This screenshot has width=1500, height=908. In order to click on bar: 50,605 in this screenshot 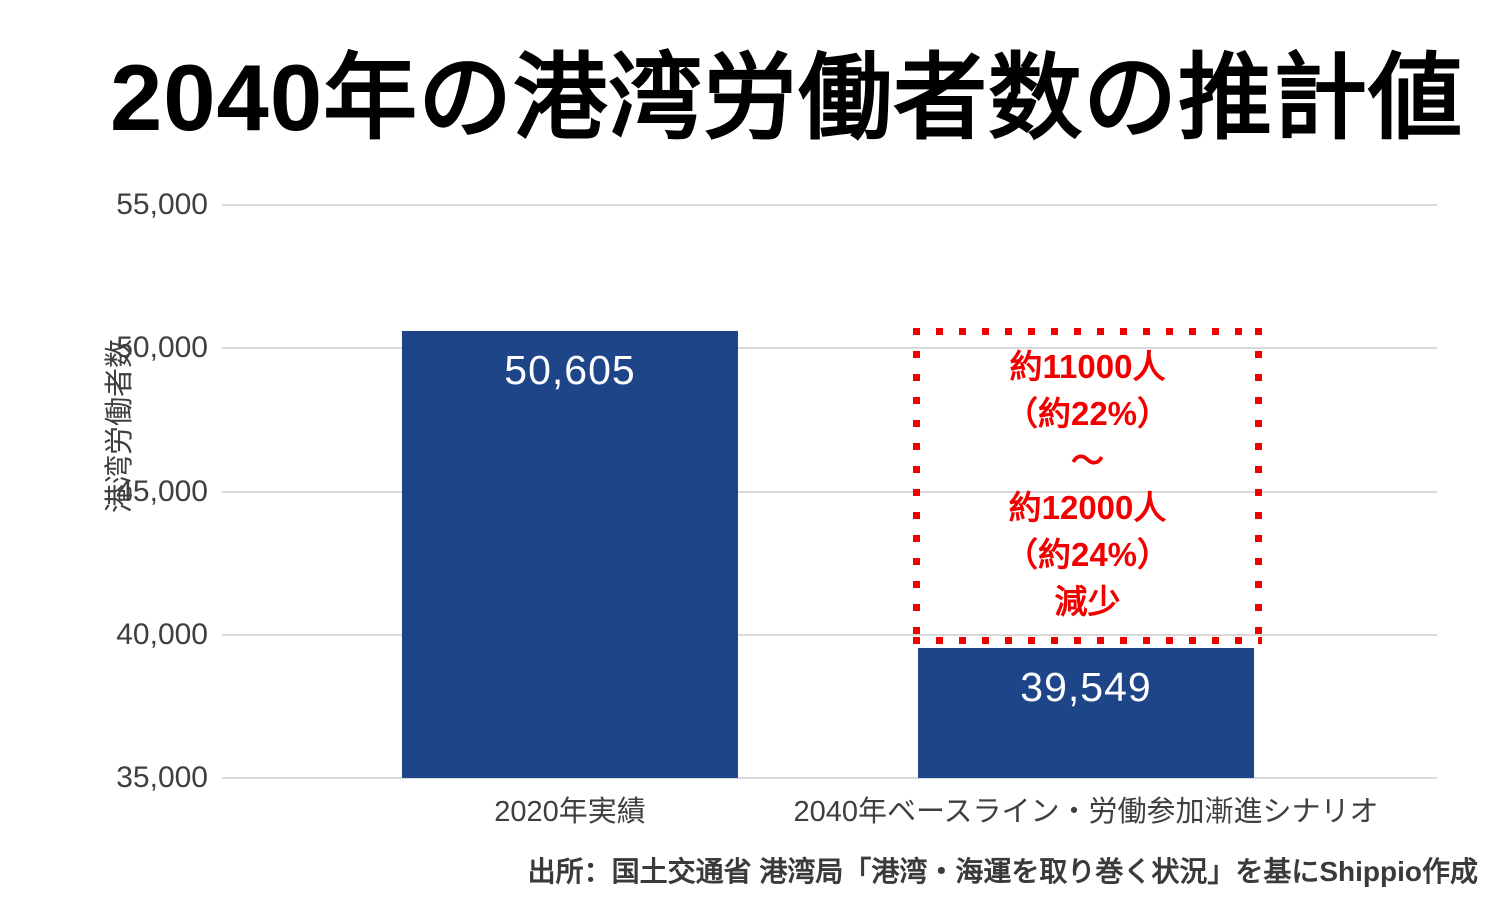, I will do `click(570, 554)`.